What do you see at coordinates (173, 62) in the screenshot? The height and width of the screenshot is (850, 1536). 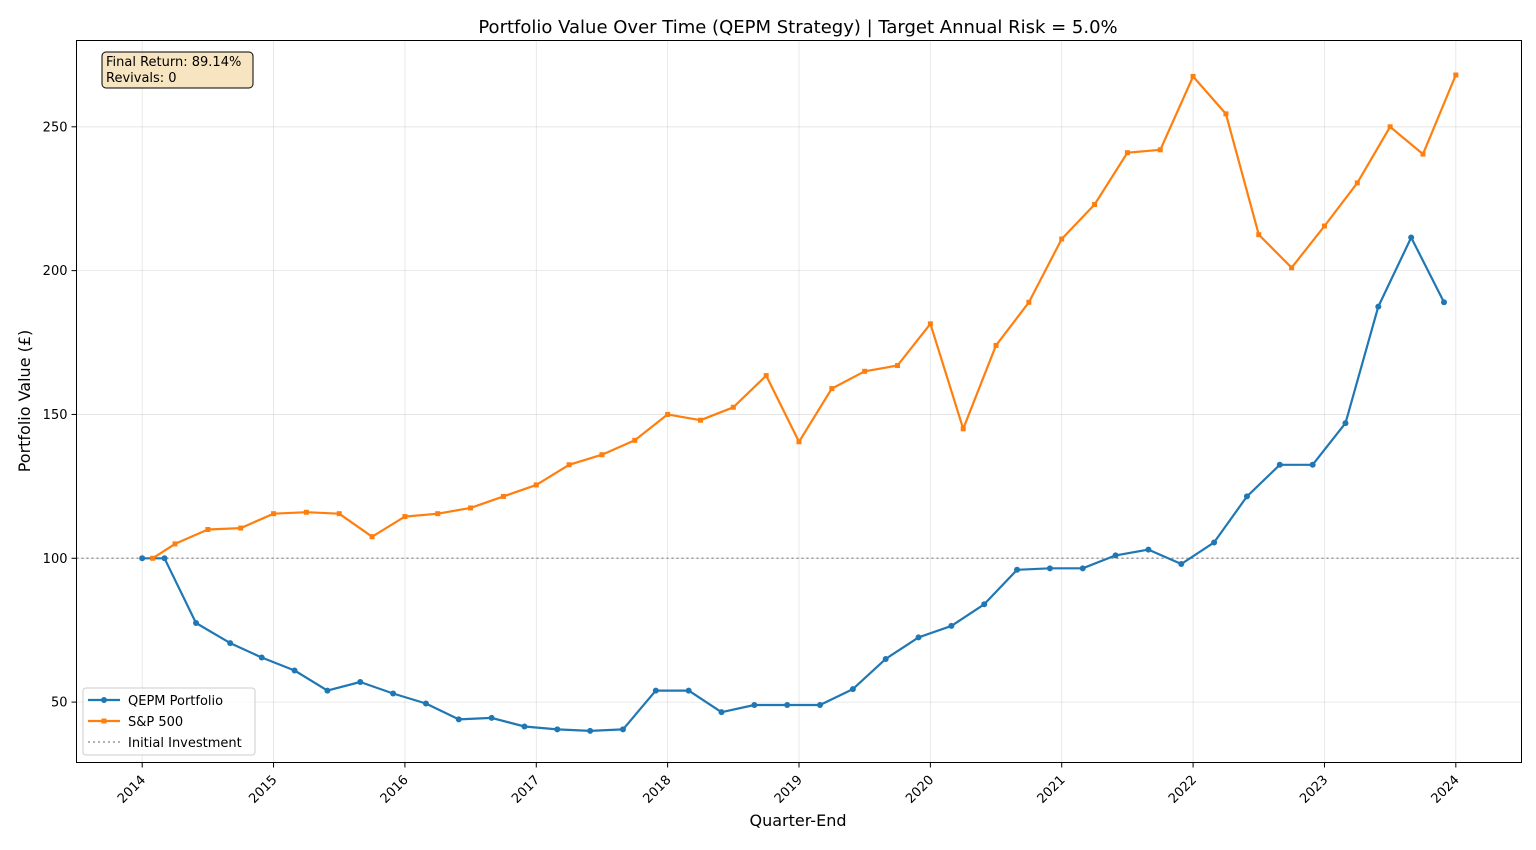 I see `annotation-final-return: Final Return: 89.14%` at bounding box center [173, 62].